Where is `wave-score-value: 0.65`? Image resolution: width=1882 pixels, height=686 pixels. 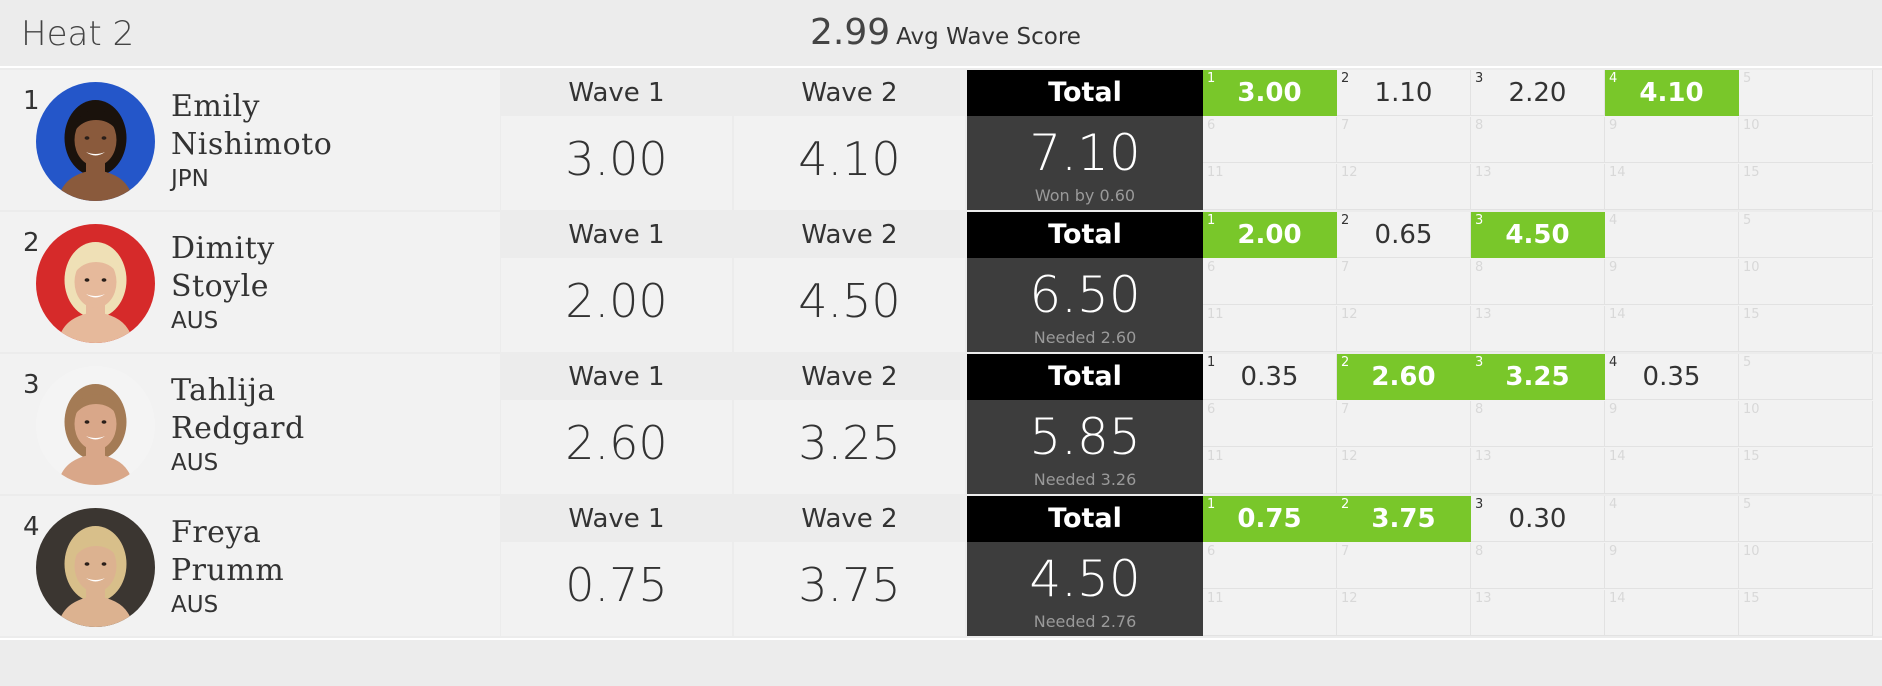
wave-score-value: 0.65 is located at coordinates (1403, 235).